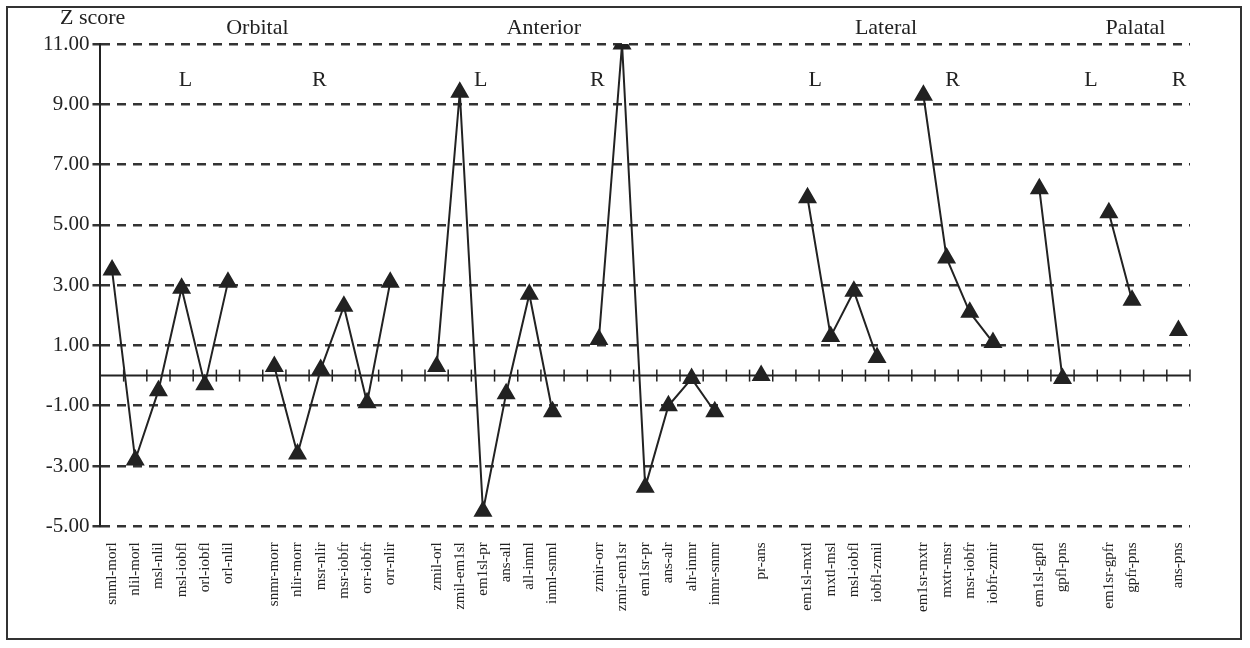  I want to click on x-tick-label: snml-morl, so click(111, 573).